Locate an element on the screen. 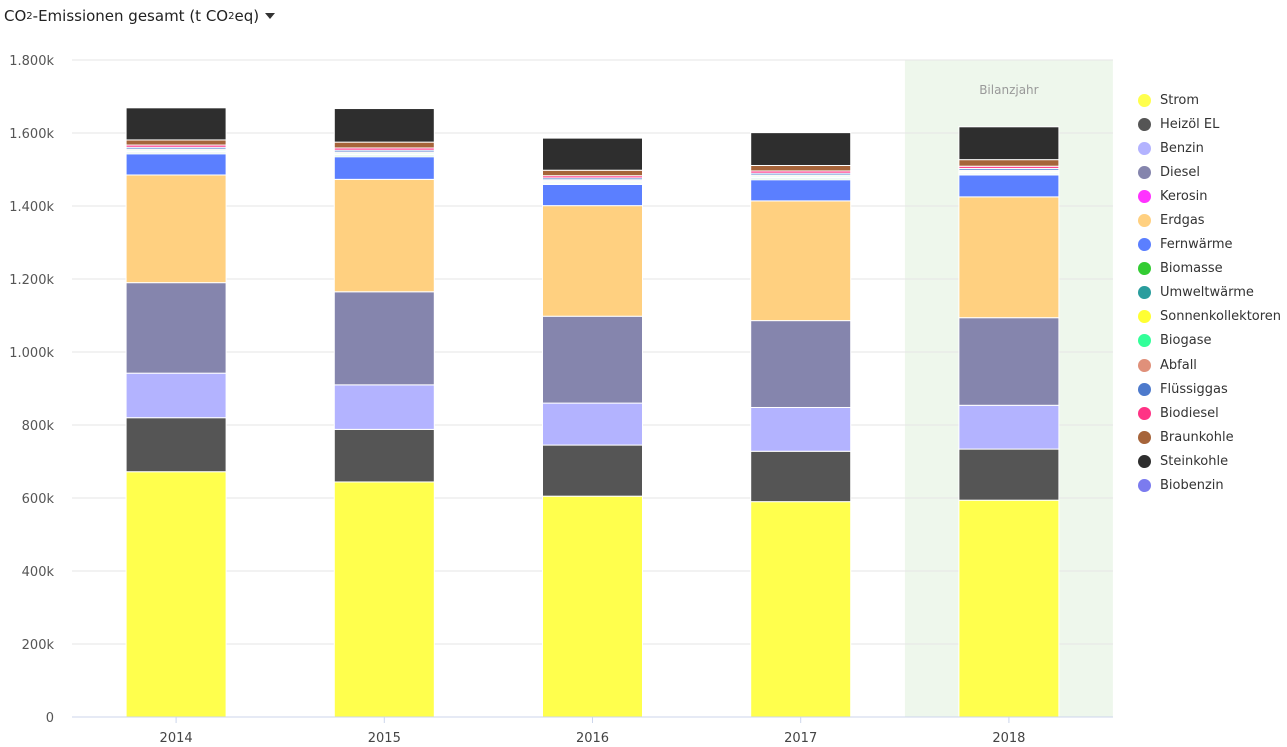 The height and width of the screenshot is (747, 1287). legend-item: Biogase is located at coordinates (1212, 341).